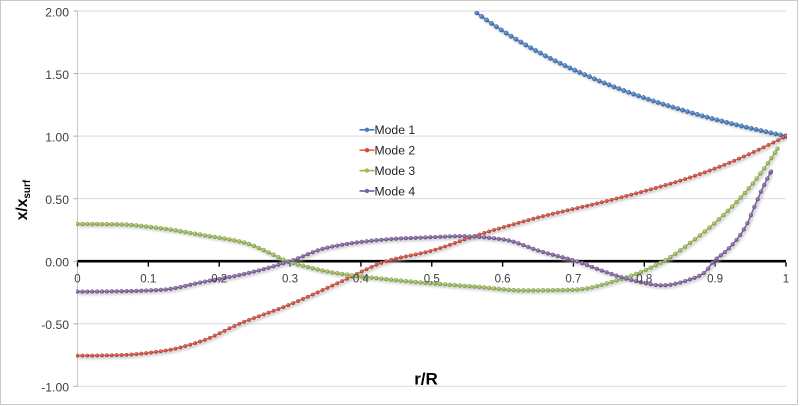 The image size is (800, 406). What do you see at coordinates (57, 75) in the screenshot?
I see `svg-text: 1.50` at bounding box center [57, 75].